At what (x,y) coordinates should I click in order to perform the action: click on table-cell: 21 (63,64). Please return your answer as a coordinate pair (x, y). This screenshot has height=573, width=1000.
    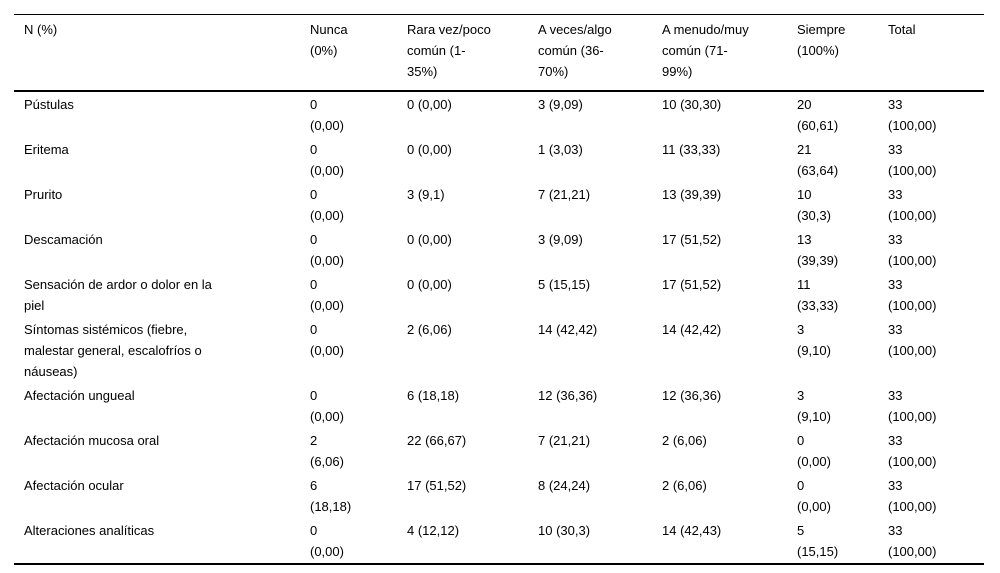
    Looking at the image, I should click on (818, 160).